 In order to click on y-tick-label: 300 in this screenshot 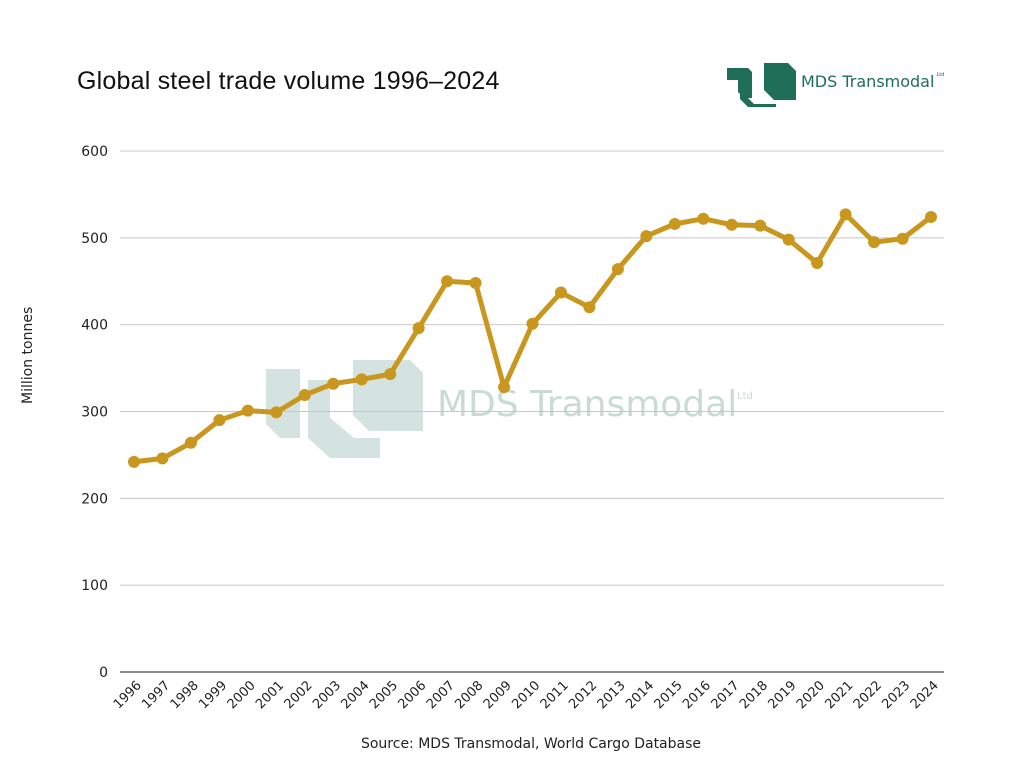, I will do `click(94, 413)`.